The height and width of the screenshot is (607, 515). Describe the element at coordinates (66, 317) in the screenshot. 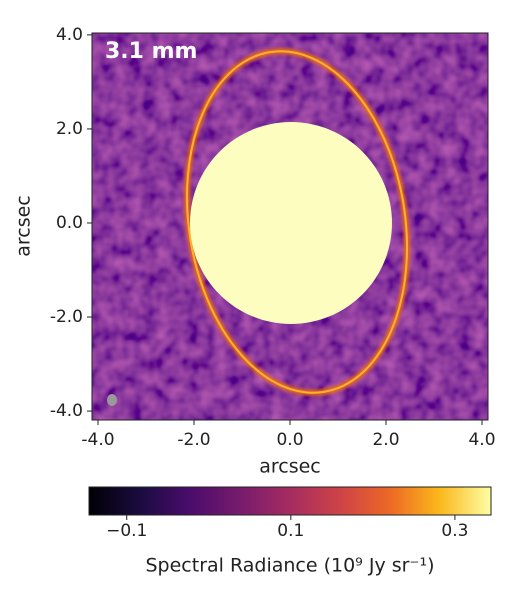

I see `y-tick-label: -2.0` at that location.